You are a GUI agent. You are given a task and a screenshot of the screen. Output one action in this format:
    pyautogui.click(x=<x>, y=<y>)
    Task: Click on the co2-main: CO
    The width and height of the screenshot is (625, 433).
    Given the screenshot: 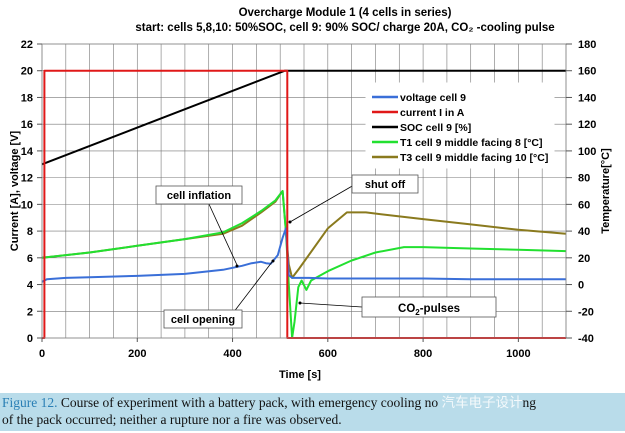 What is the action you would take?
    pyautogui.click(x=406, y=309)
    